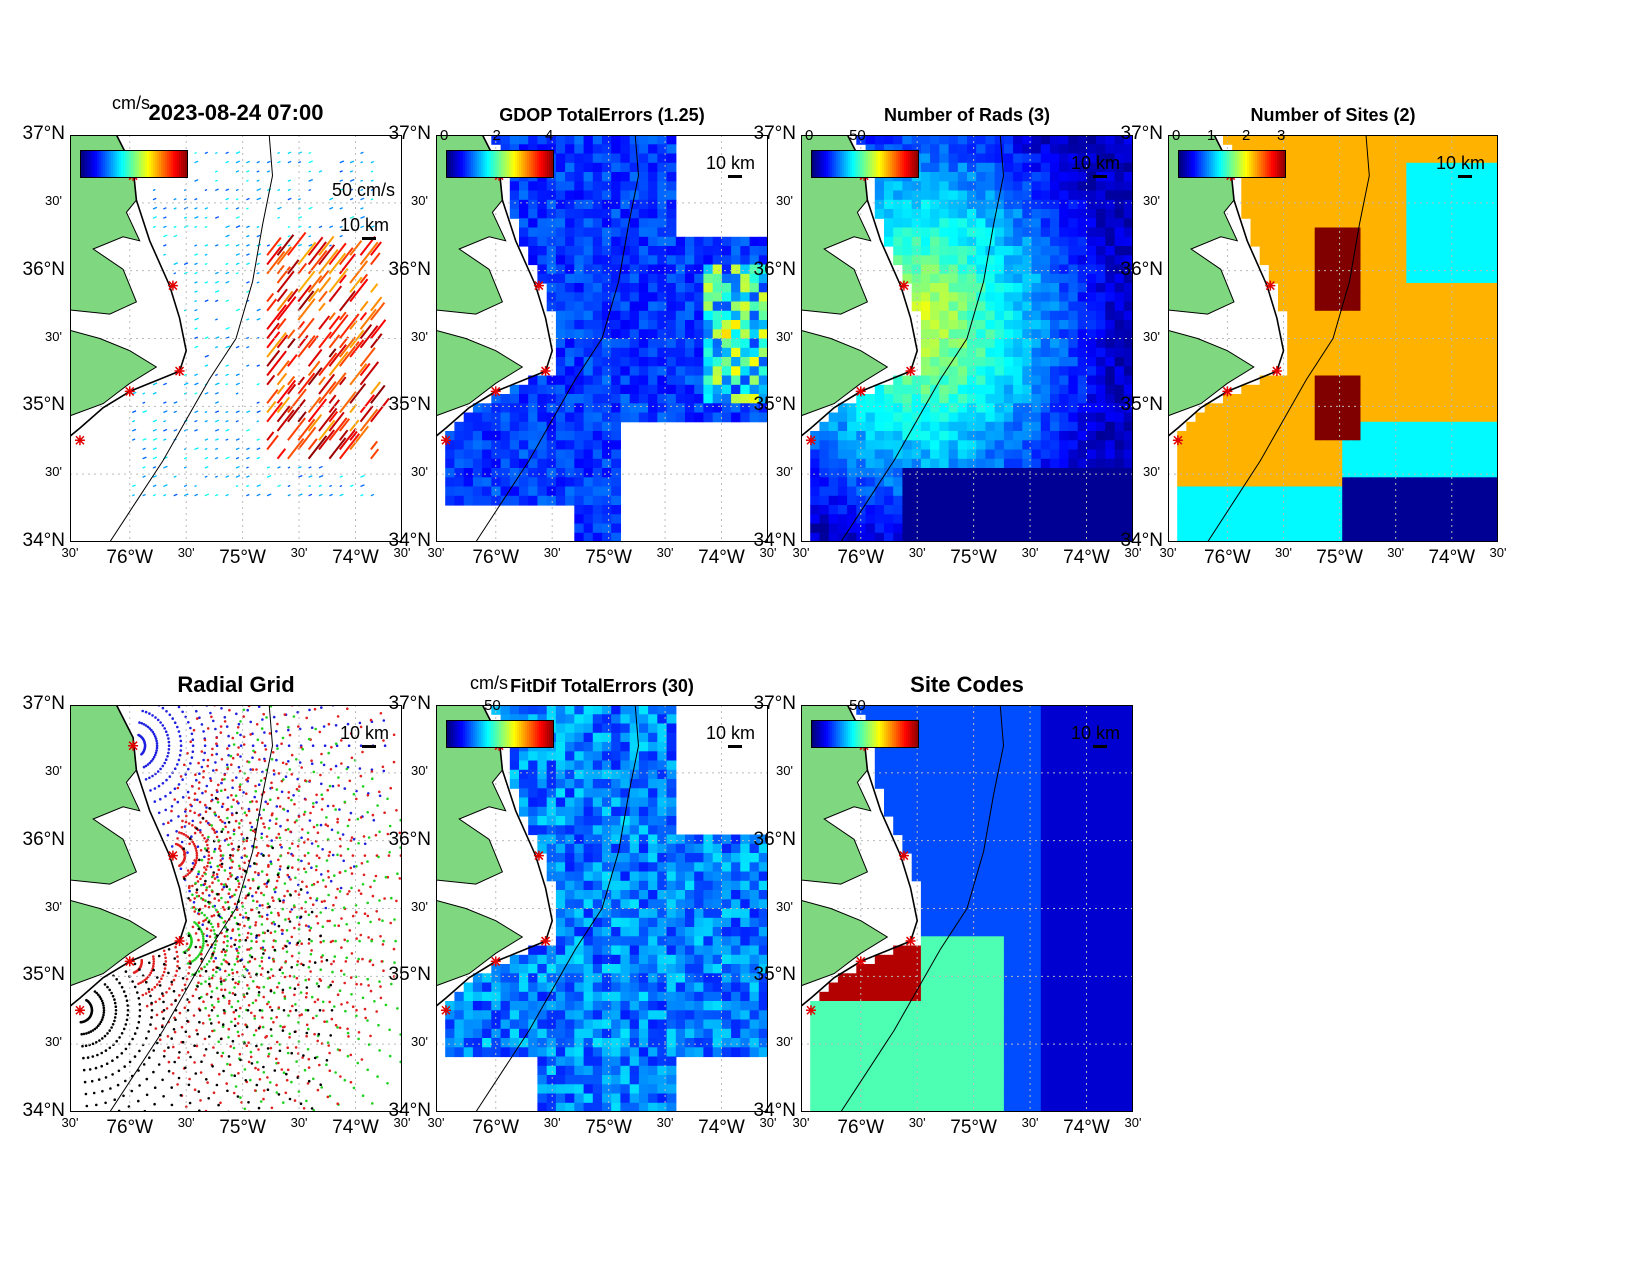 The image size is (1650, 1275). Describe the element at coordinates (364, 190) in the screenshot. I see `vector-scale-label: 50 cm/s` at that location.